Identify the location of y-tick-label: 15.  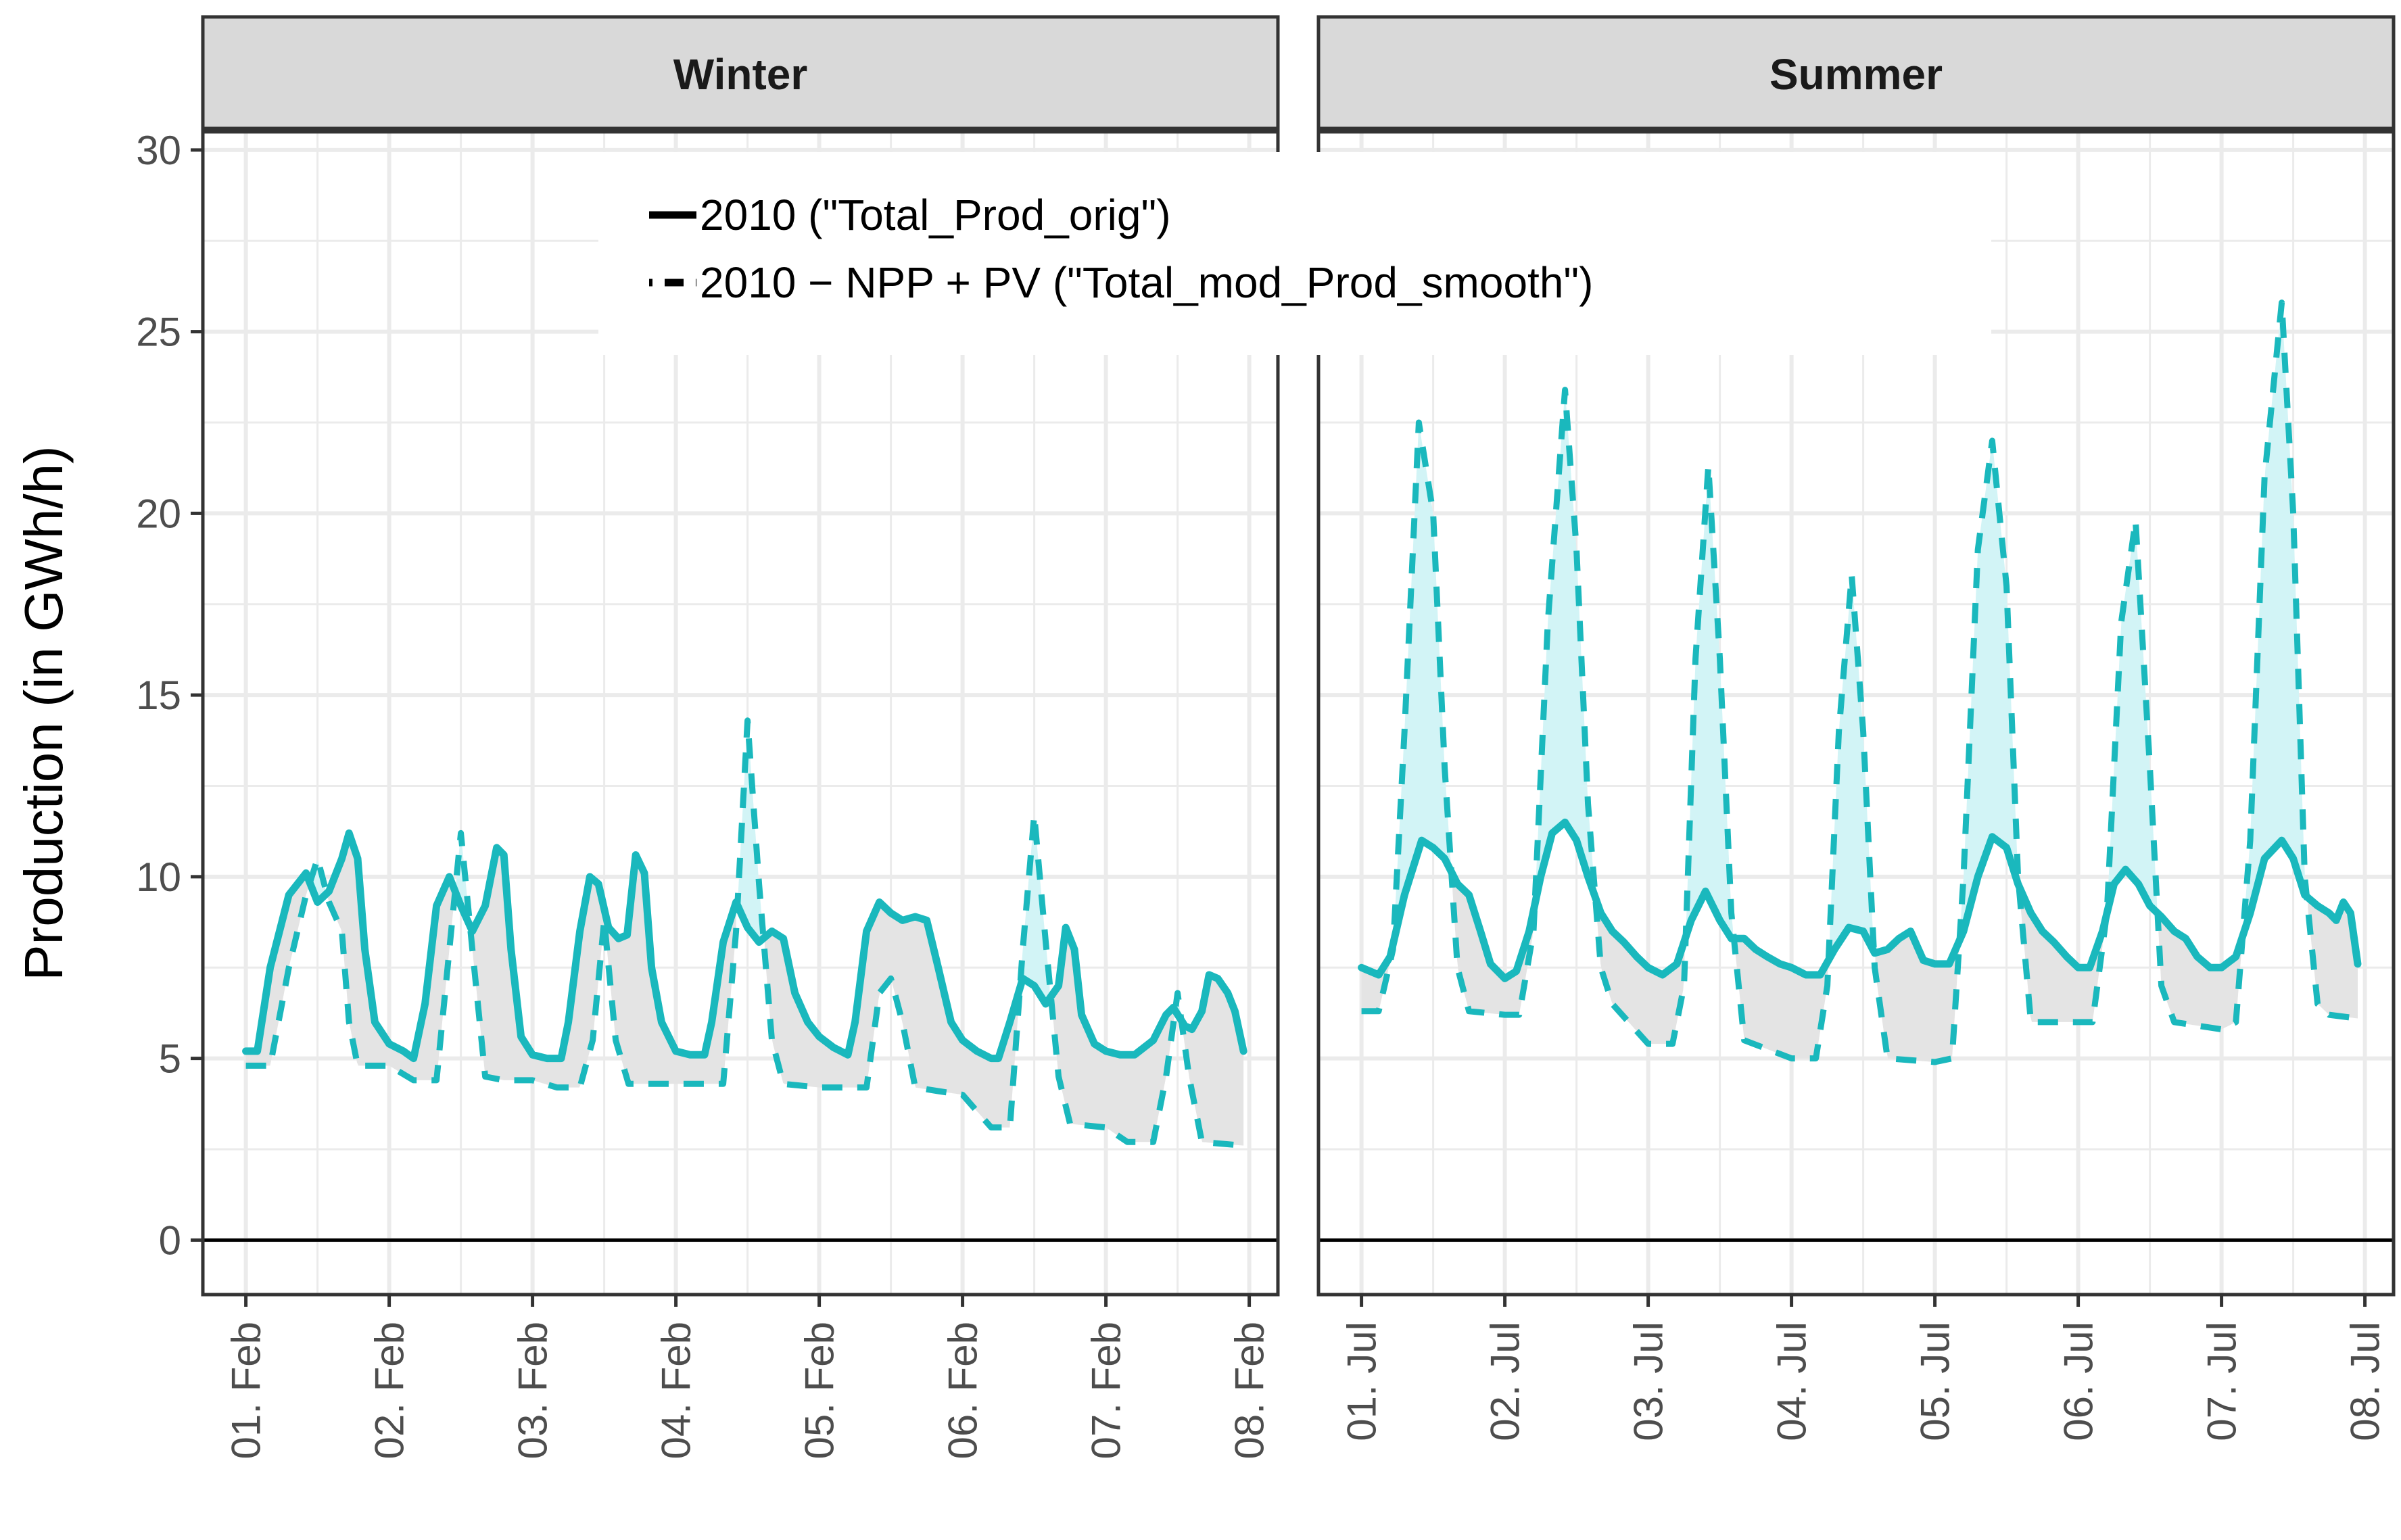
(158, 695).